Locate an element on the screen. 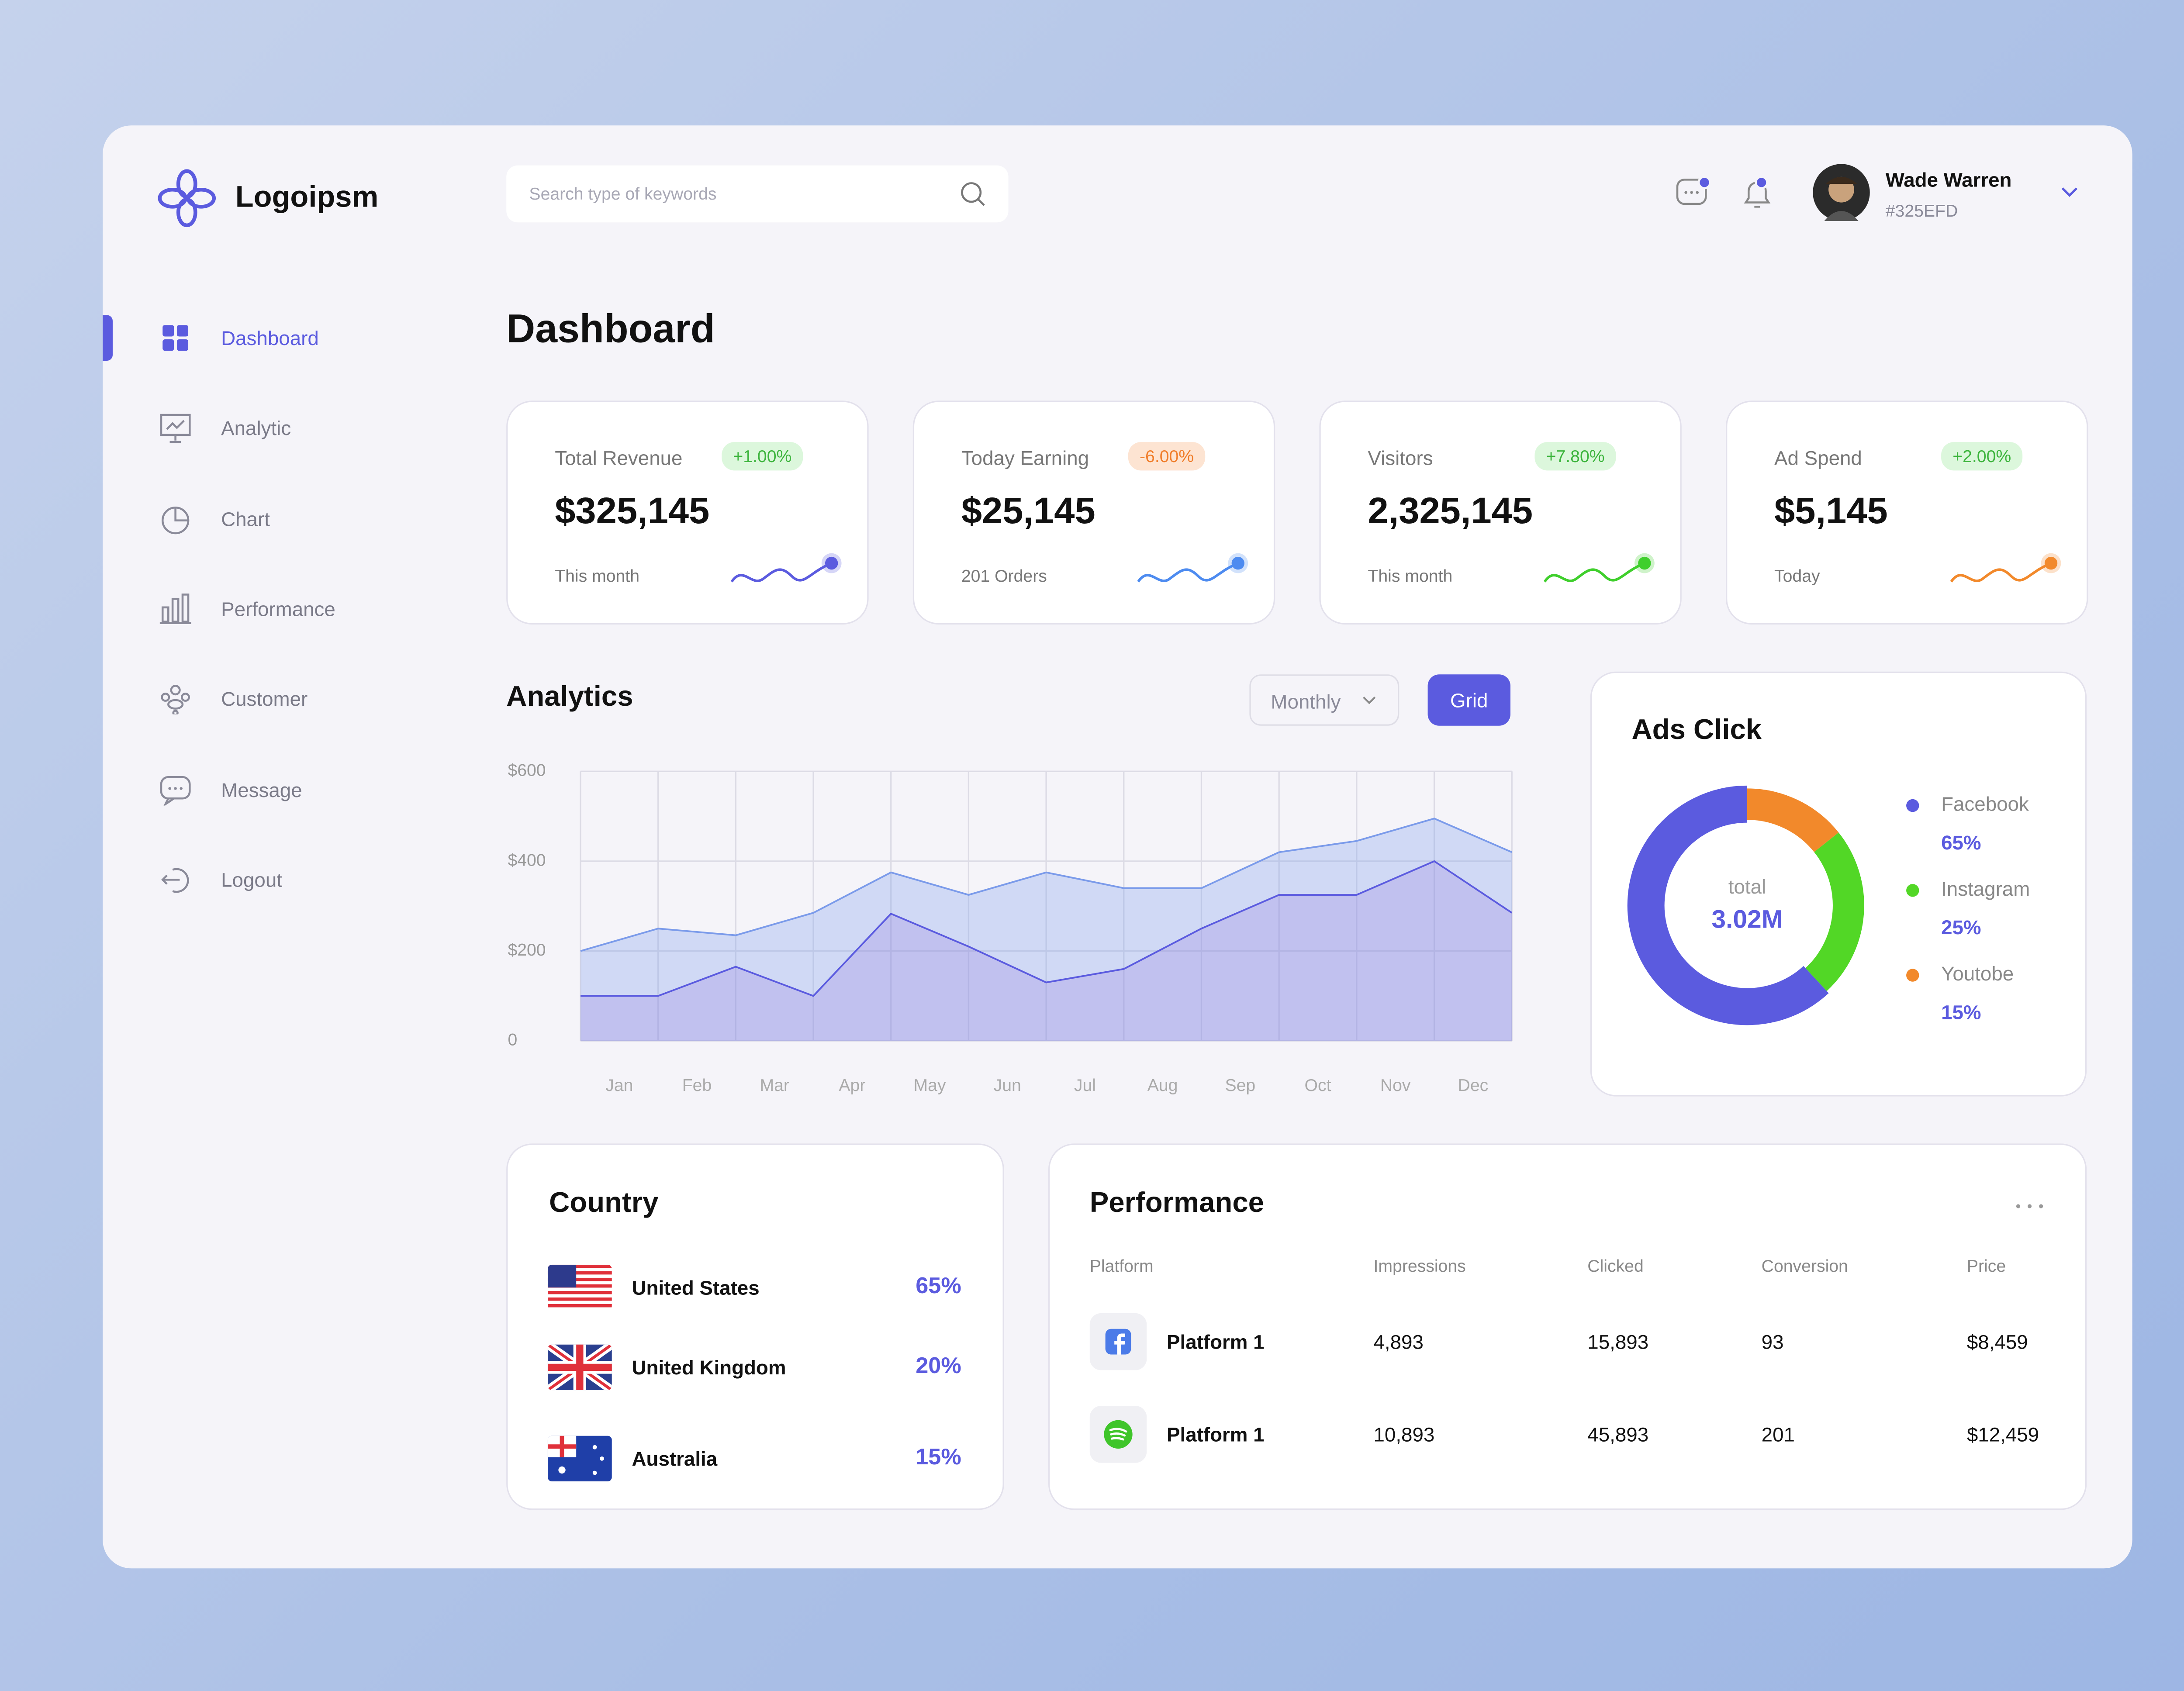 This screenshot has height=1691, width=2184. stat-card: Visitors +7.80% 2,325,145 This month is located at coordinates (1500, 512).